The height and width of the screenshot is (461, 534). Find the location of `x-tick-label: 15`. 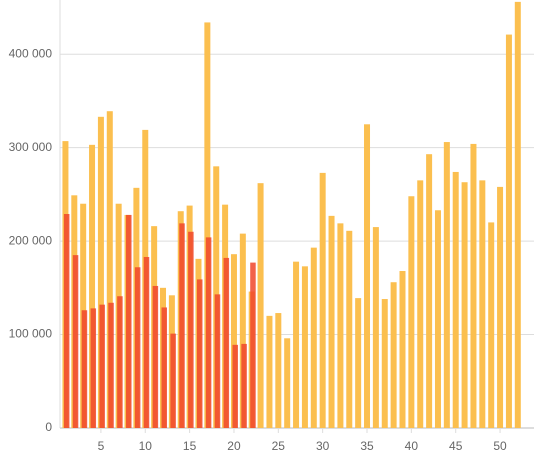

x-tick-label: 15 is located at coordinates (190, 446).